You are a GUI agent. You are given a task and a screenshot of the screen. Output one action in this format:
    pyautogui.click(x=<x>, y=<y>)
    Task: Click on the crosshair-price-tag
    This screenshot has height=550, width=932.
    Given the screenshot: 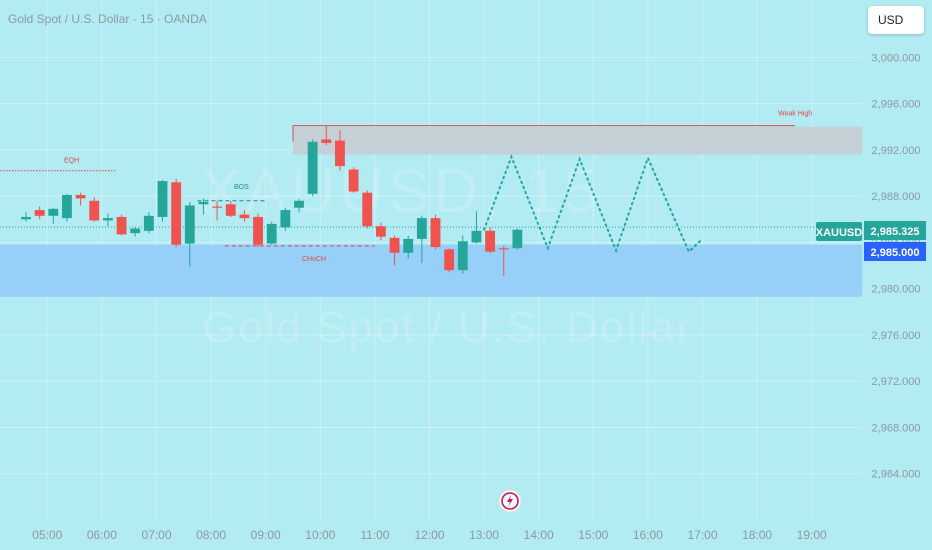 What is the action you would take?
    pyautogui.click(x=895, y=251)
    